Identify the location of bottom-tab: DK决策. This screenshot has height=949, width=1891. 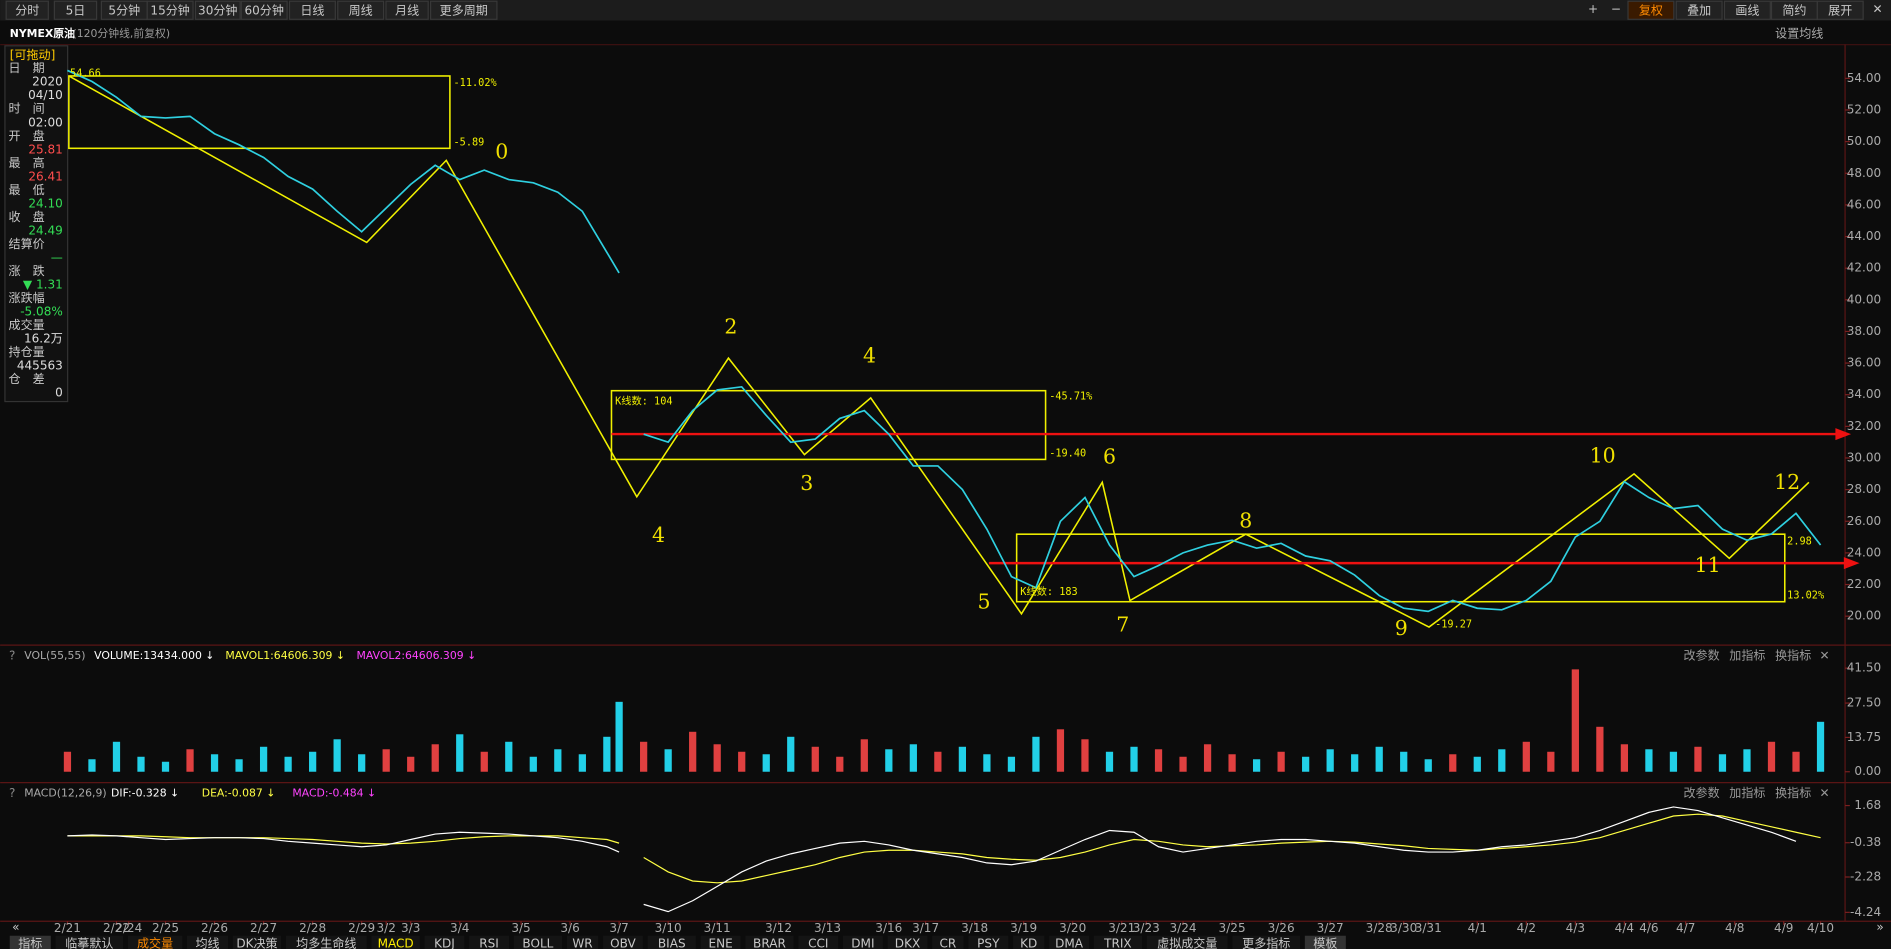
(256, 943).